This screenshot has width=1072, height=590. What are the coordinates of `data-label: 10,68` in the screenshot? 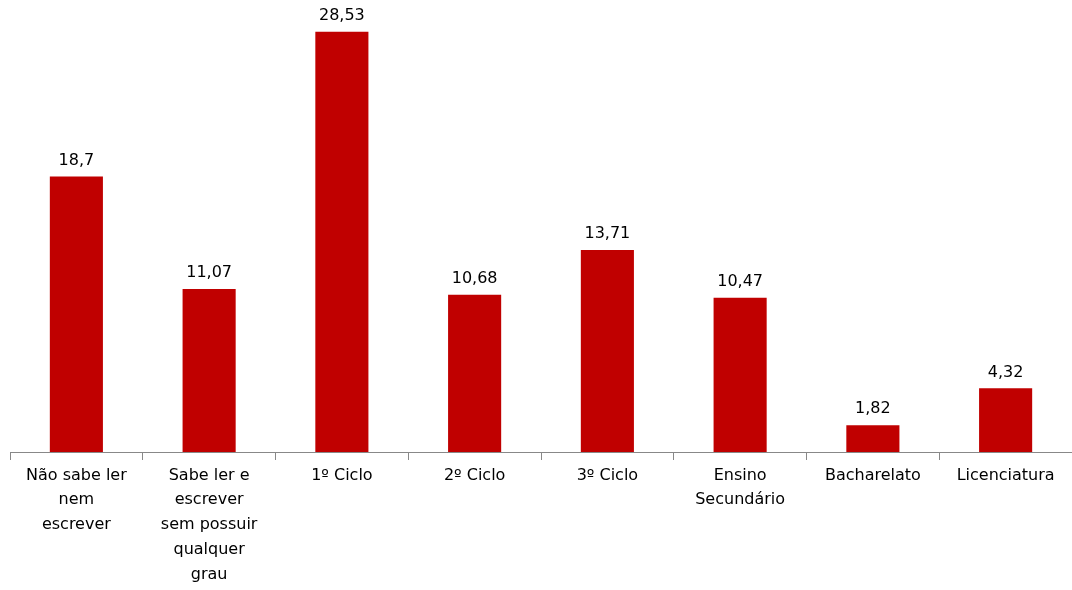 It's located at (474, 277).